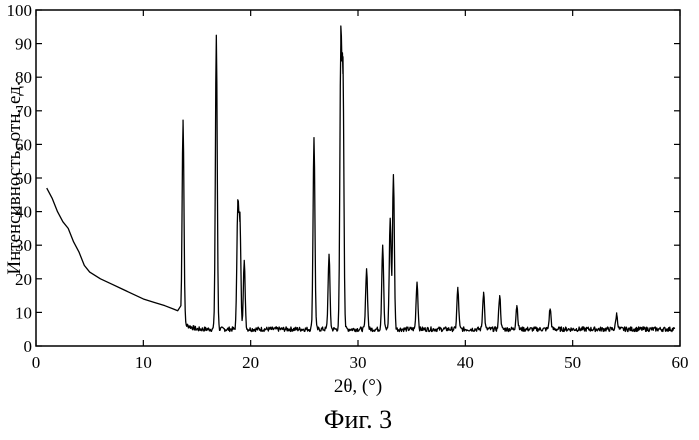 This screenshot has height=440, width=699. What do you see at coordinates (143, 362) in the screenshot?
I see `x-tick-label: 10` at bounding box center [143, 362].